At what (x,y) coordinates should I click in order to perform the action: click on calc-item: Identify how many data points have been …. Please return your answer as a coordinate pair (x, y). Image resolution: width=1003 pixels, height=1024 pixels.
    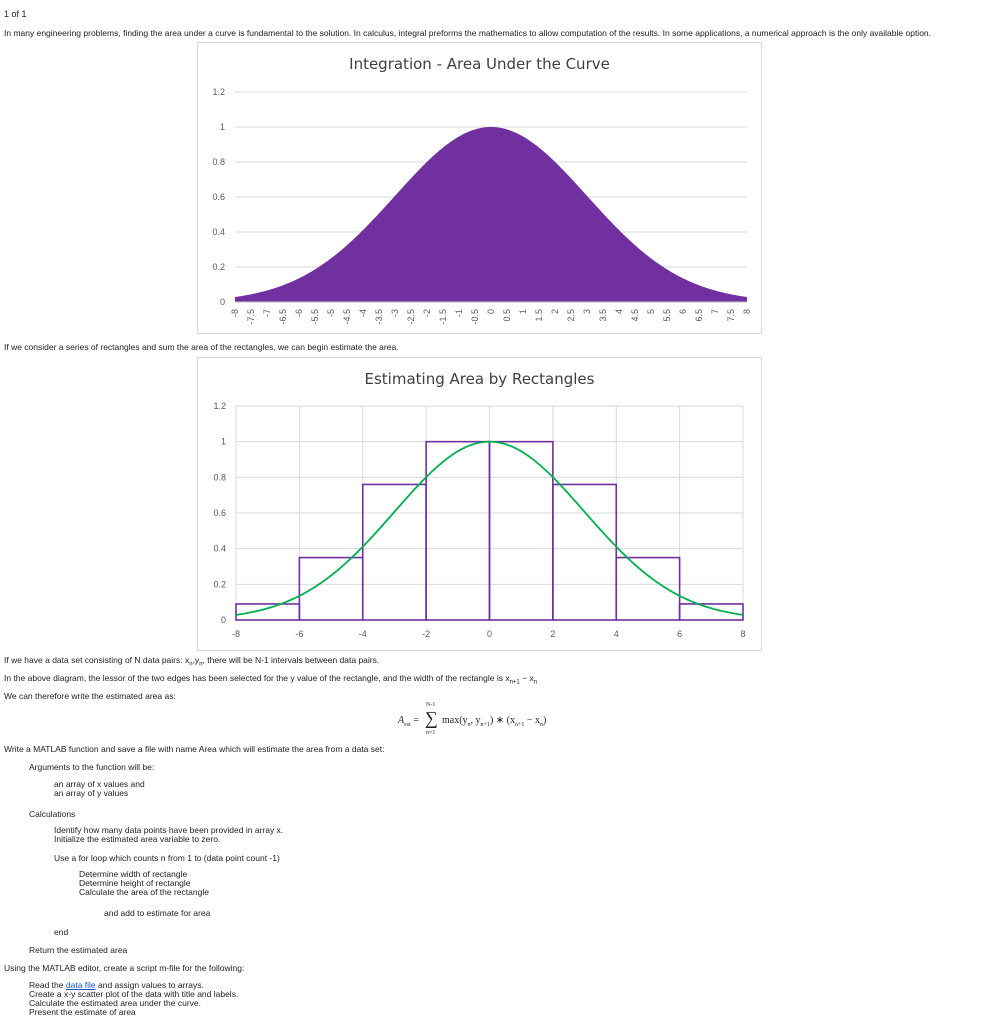
    Looking at the image, I should click on (169, 830).